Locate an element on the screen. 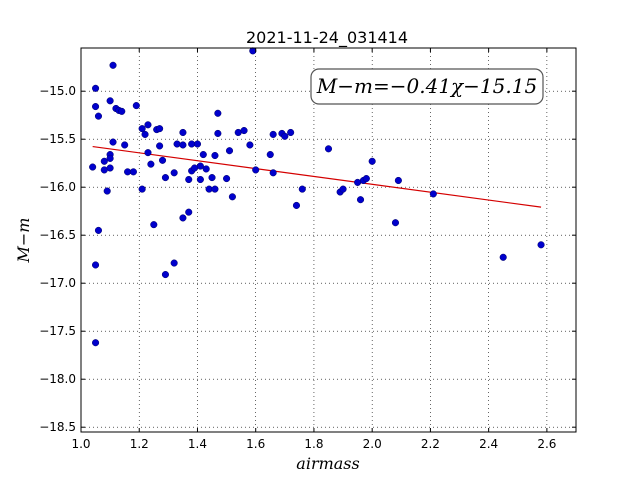 Image resolution: width=640 pixels, height=480 pixels. x-tick-label: 2.0 is located at coordinates (372, 444).